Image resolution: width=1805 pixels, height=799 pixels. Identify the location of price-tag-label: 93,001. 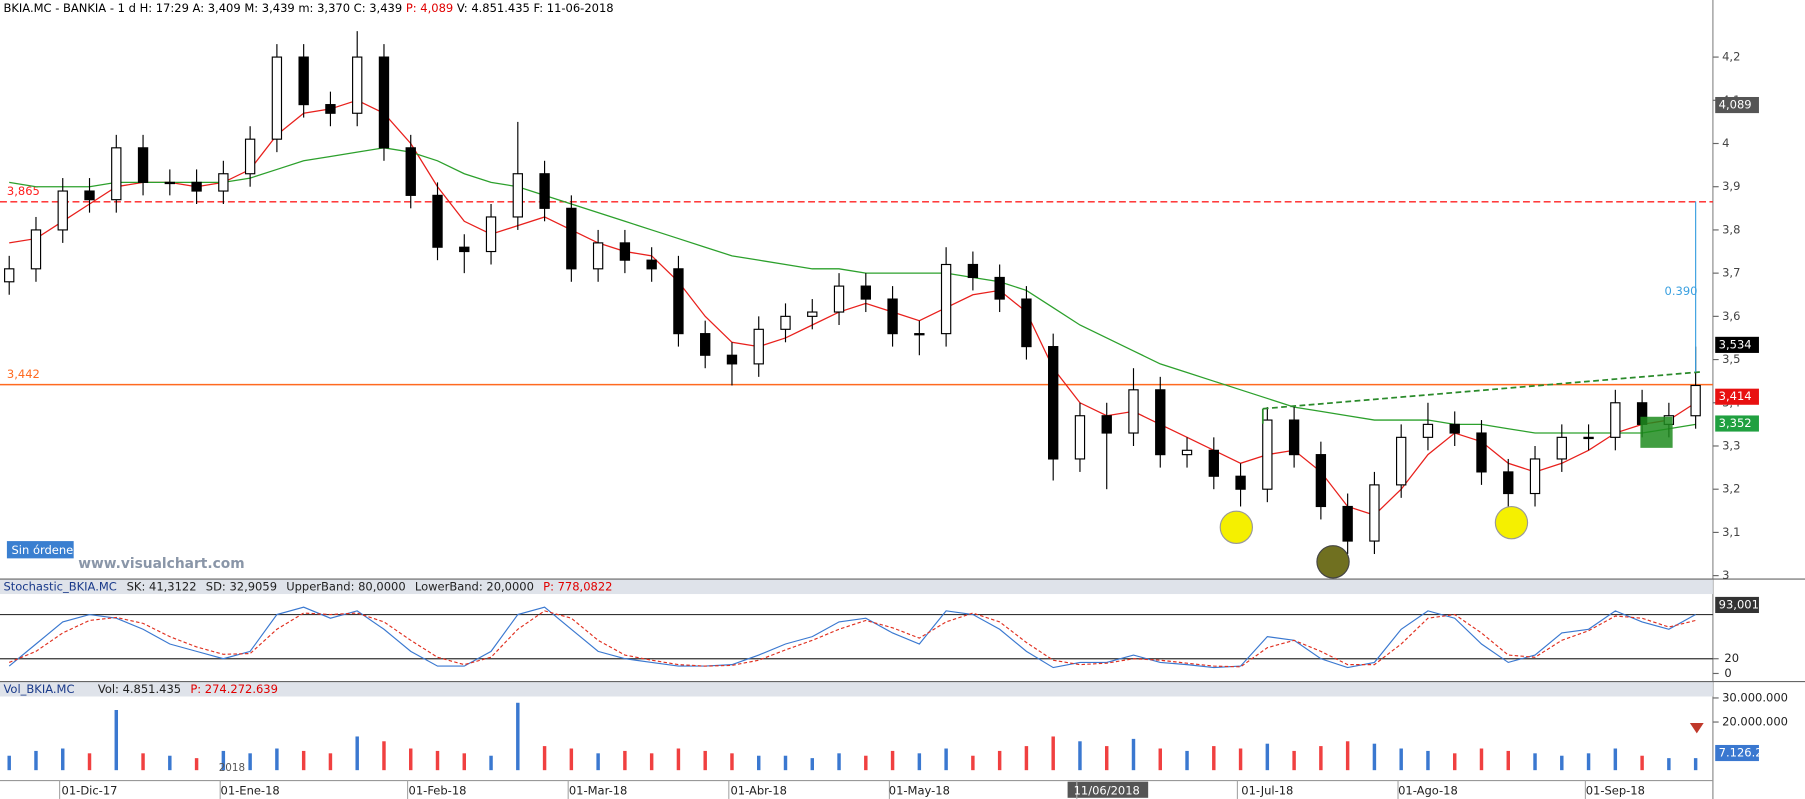
(1739, 604).